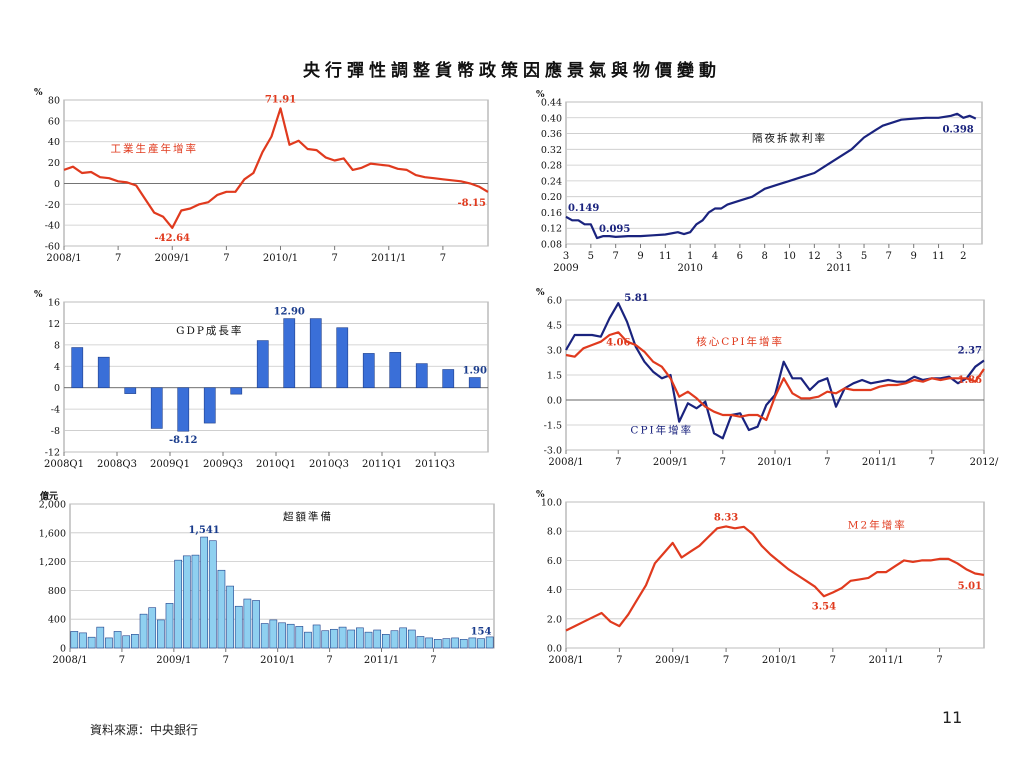 This screenshot has height=768, width=1024. I want to click on x-tick-label: 4, so click(715, 256).